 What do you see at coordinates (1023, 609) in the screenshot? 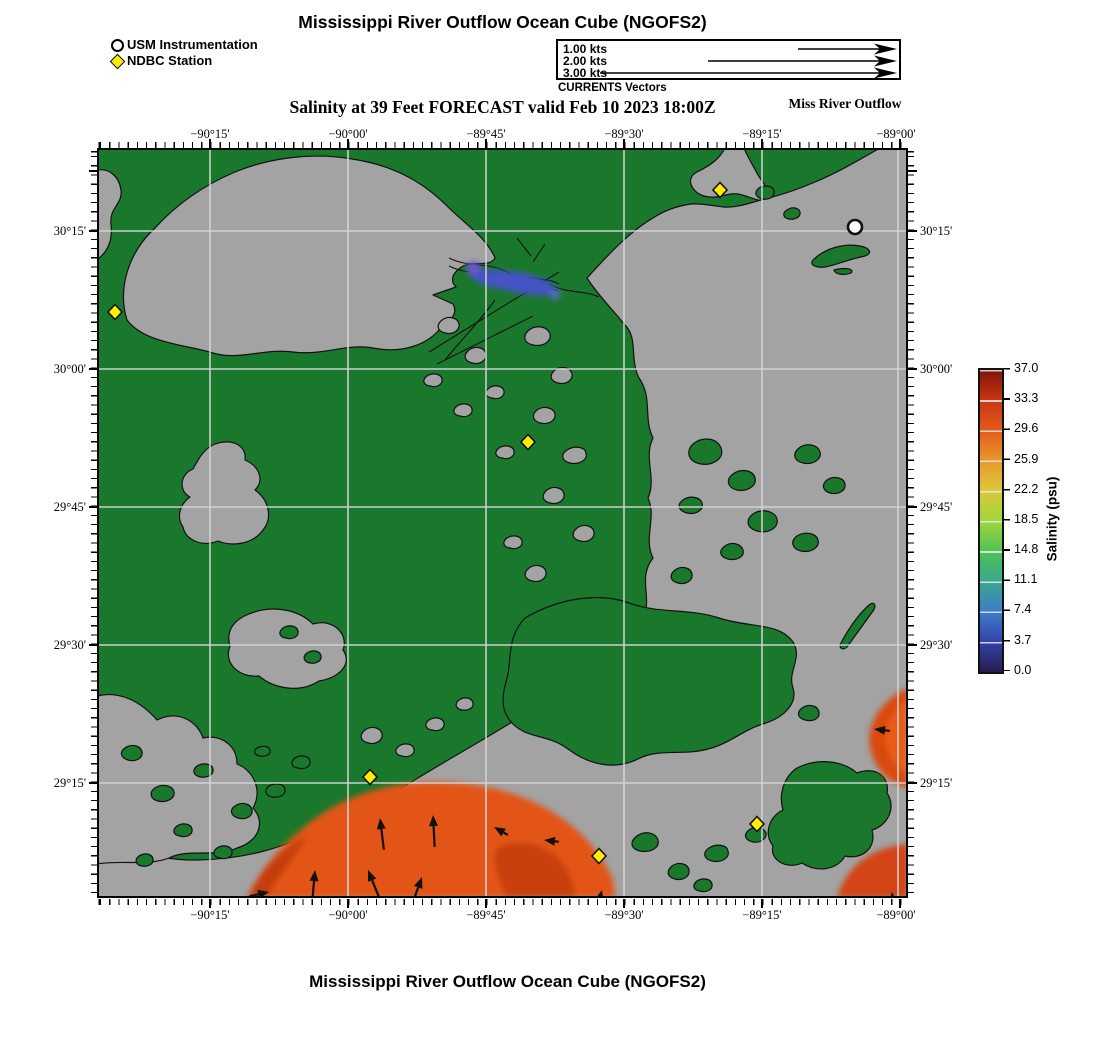
I see `colorbar-tick-label: 7.4` at bounding box center [1023, 609].